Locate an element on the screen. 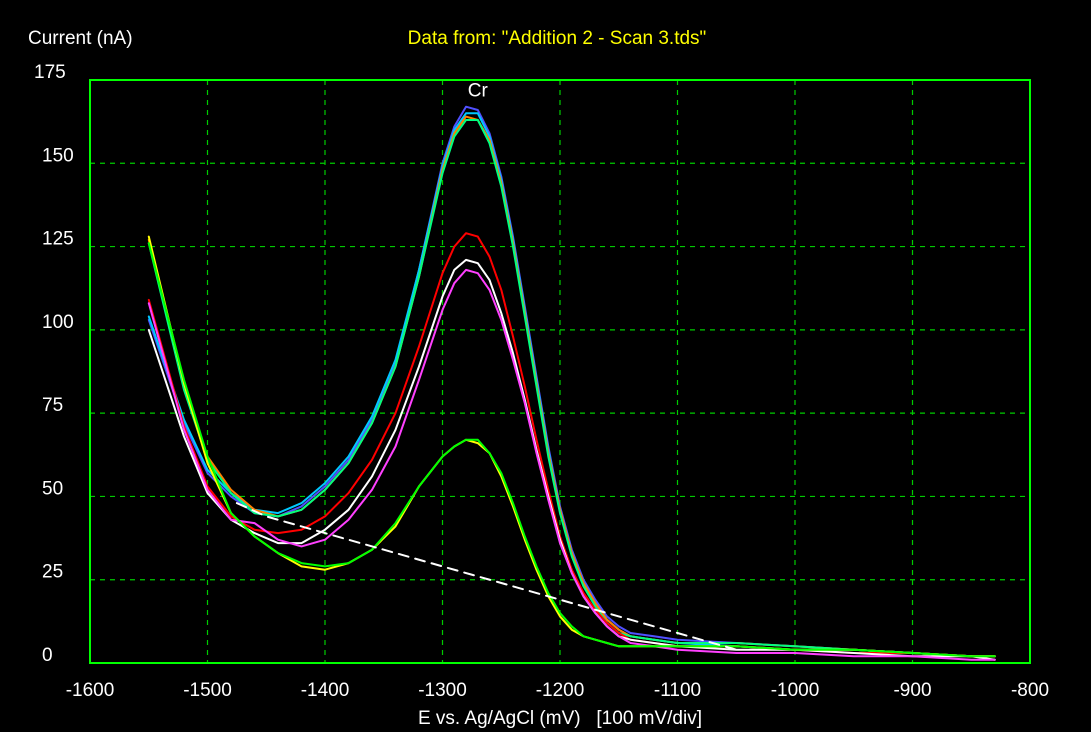  x-tick-label: -1500 is located at coordinates (207, 690).